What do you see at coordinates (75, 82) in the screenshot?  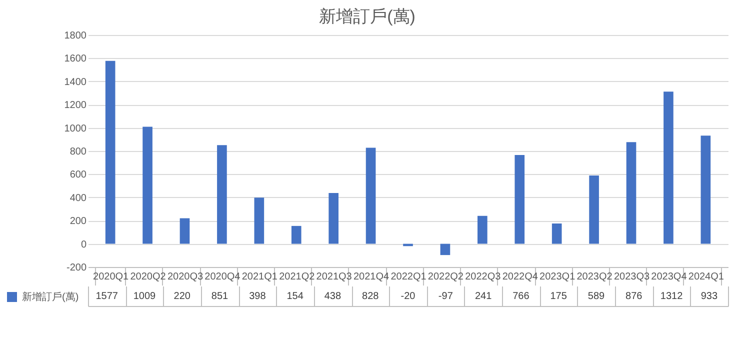 I see `y-tick-label: 1400` at bounding box center [75, 82].